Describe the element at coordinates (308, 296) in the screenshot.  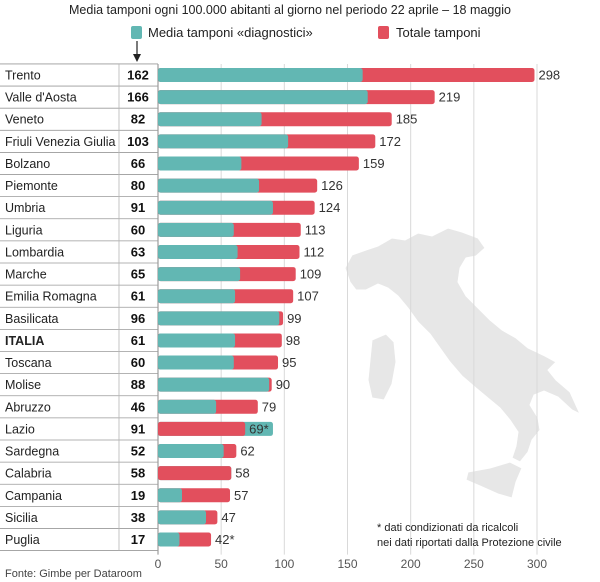
I see `total-value-label: 107` at that location.